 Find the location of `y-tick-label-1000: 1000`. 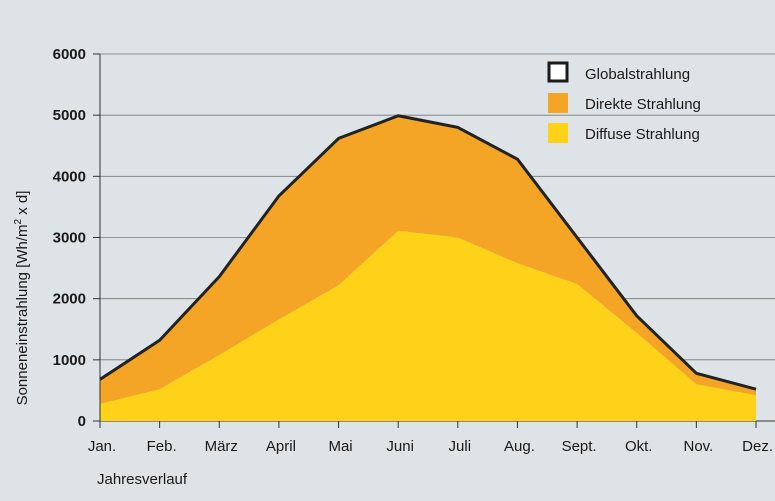

y-tick-label-1000: 1000 is located at coordinates (69, 360).